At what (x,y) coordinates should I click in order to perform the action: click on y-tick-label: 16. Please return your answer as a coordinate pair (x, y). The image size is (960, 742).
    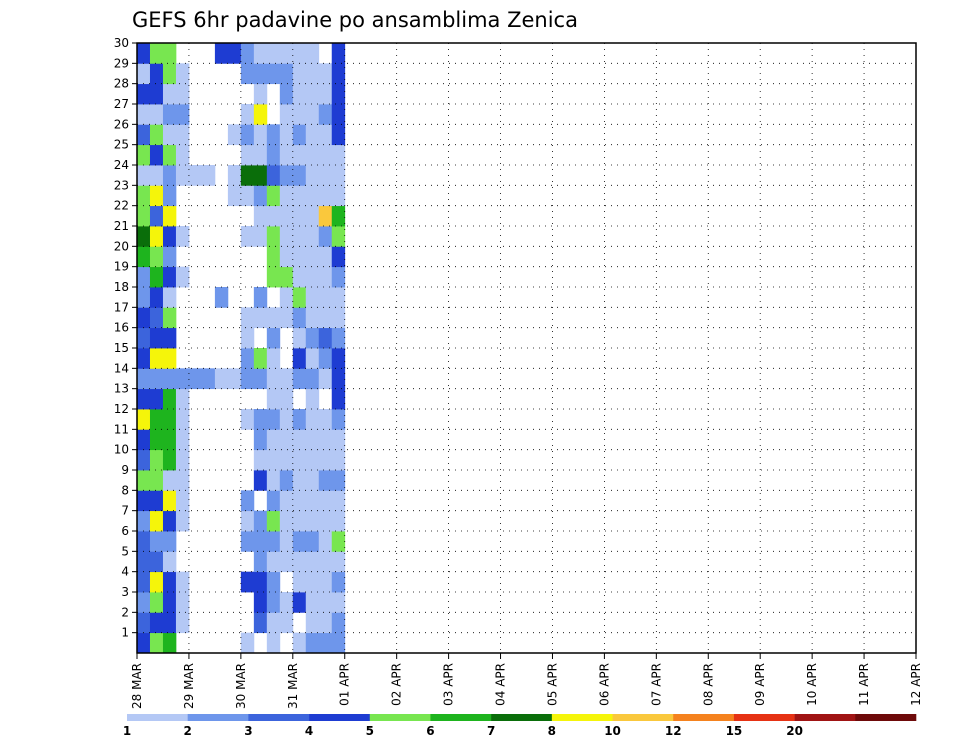
    Looking at the image, I should click on (121, 328).